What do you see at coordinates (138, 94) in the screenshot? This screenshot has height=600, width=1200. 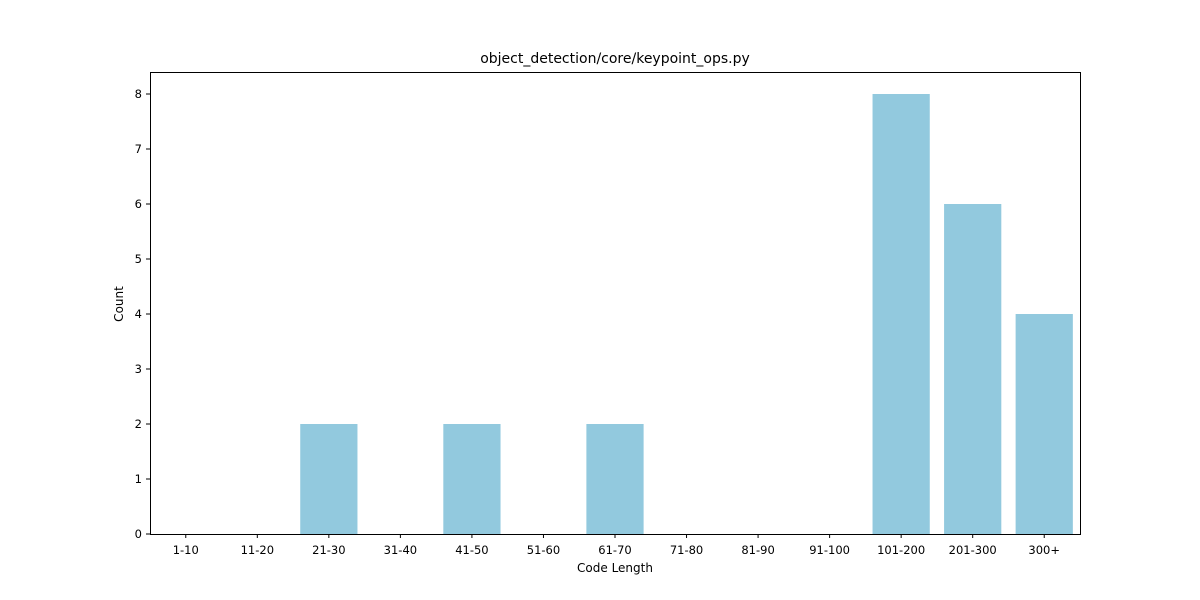 I see `y-tick-label: 8` at bounding box center [138, 94].